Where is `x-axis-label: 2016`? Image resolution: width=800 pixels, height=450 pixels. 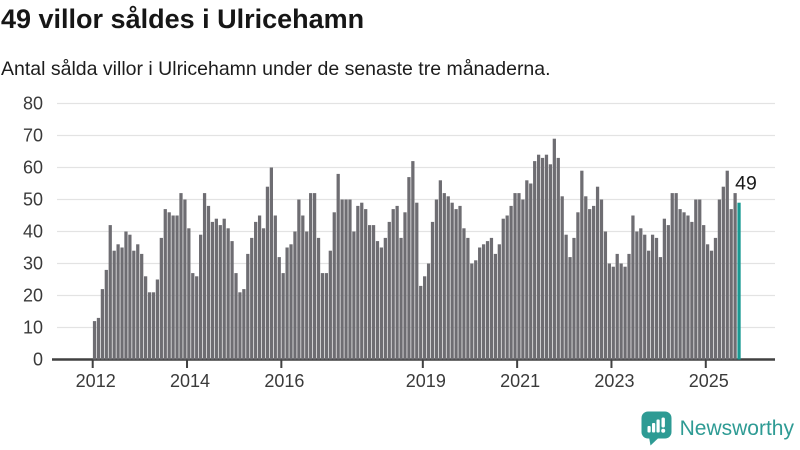
x-axis-label: 2016 is located at coordinates (284, 381).